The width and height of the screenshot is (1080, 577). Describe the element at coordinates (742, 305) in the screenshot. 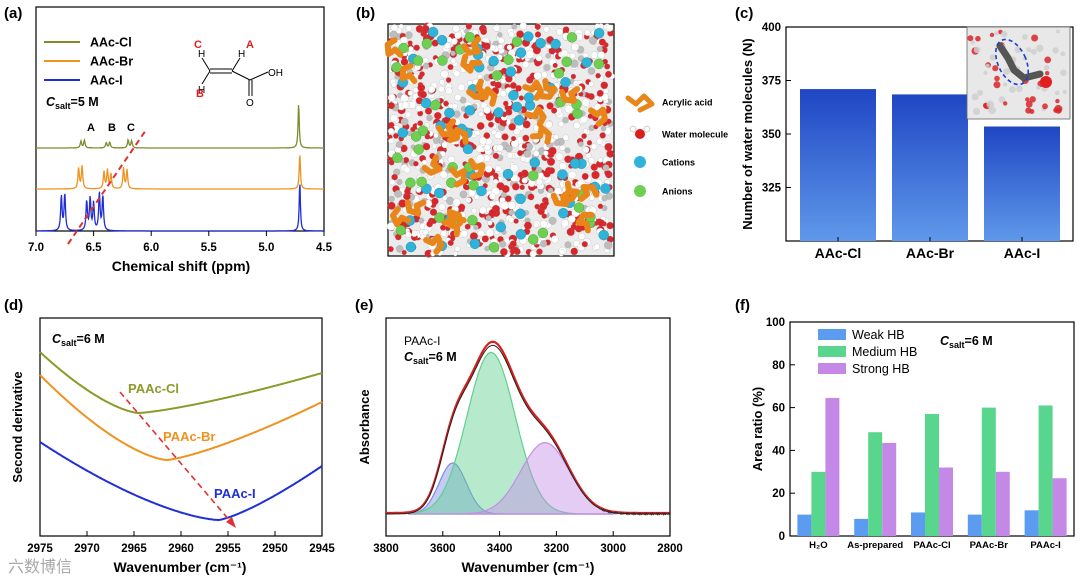

I see `panel-f-label: (f)` at that location.